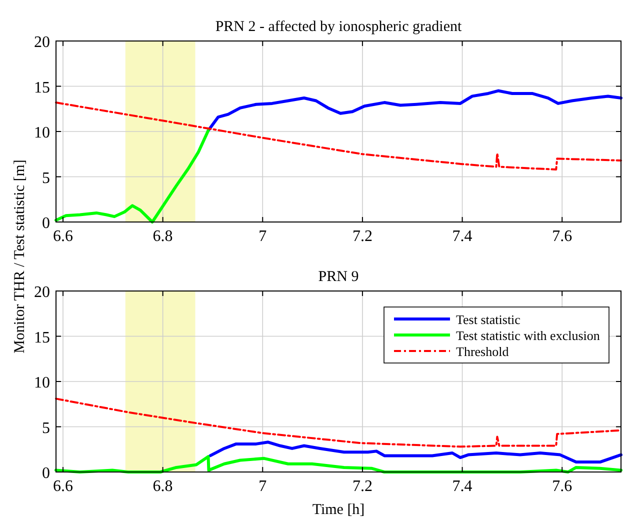 Image resolution: width=631 pixels, height=522 pixels. I want to click on legend-label: Threshold, so click(483, 351).